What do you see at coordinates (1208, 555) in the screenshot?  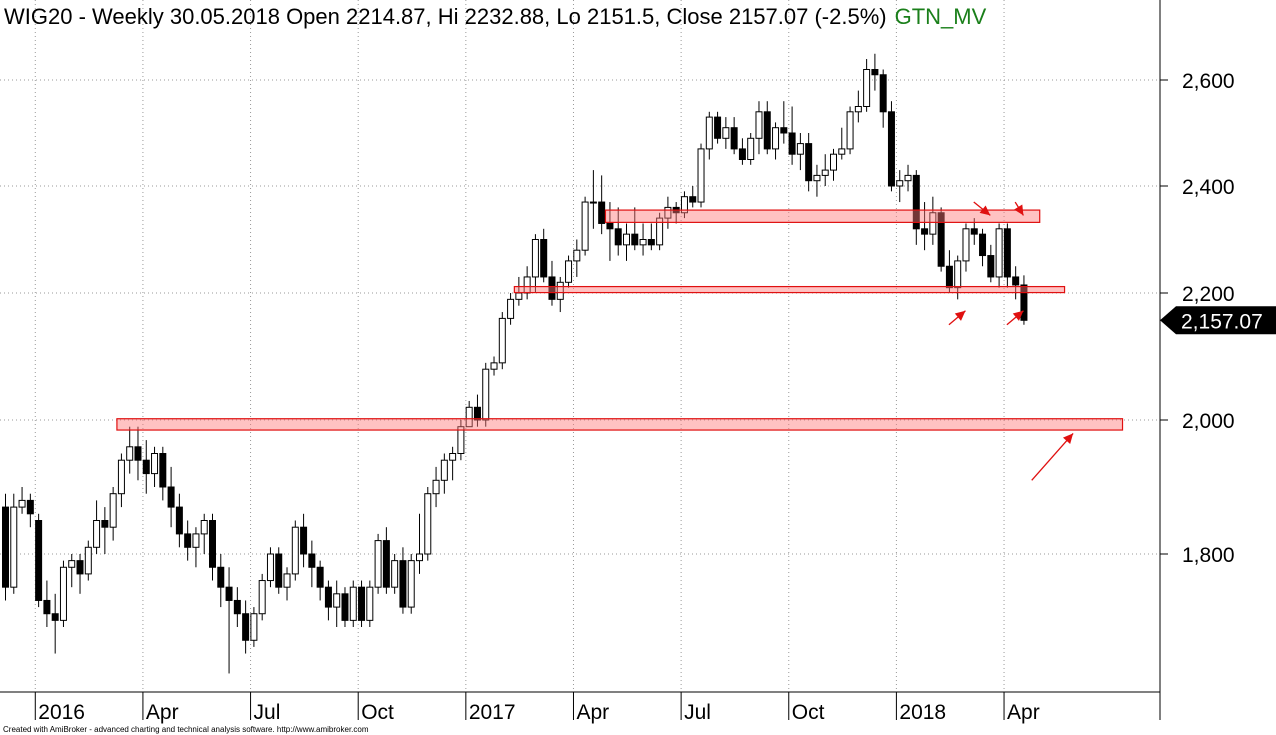 I see `y-tick-label: 1,800` at bounding box center [1208, 555].